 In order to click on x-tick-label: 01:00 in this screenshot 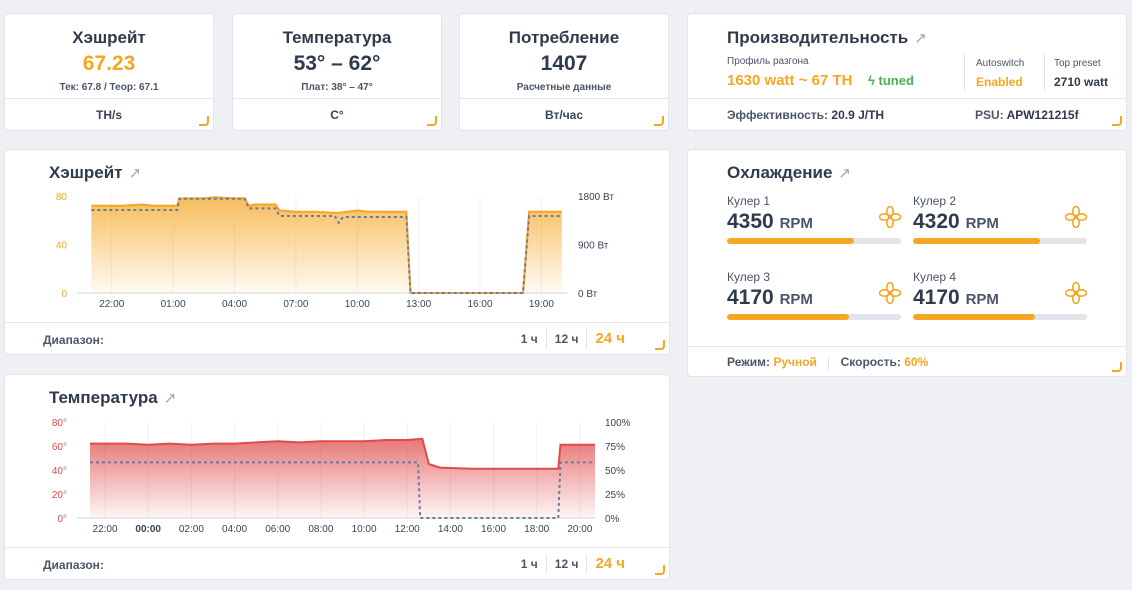, I will do `click(173, 304)`.